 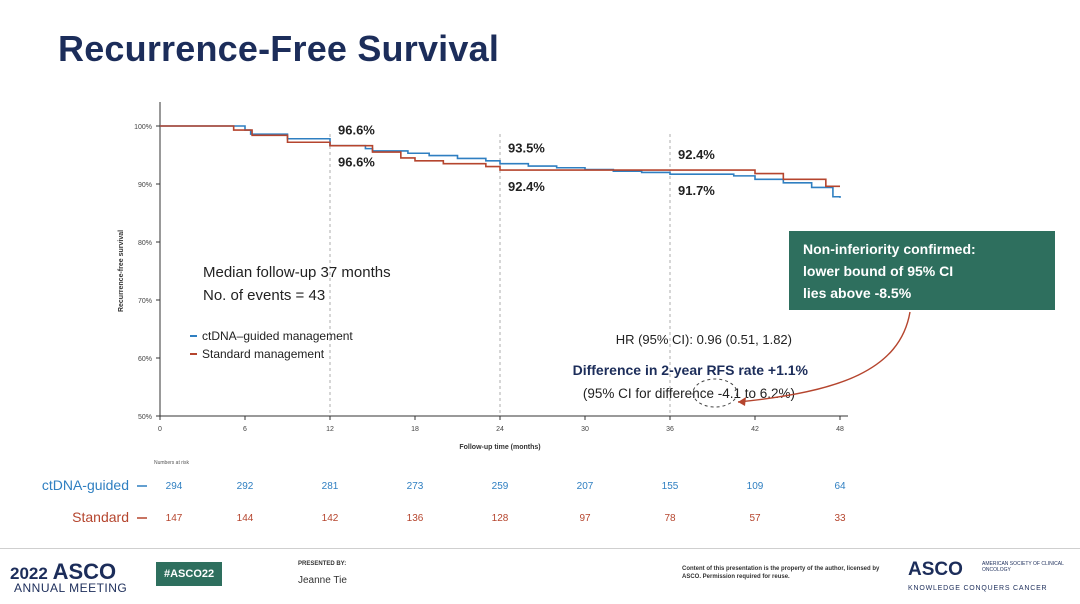 What do you see at coordinates (245, 486) in the screenshot?
I see `risk-value: 292` at bounding box center [245, 486].